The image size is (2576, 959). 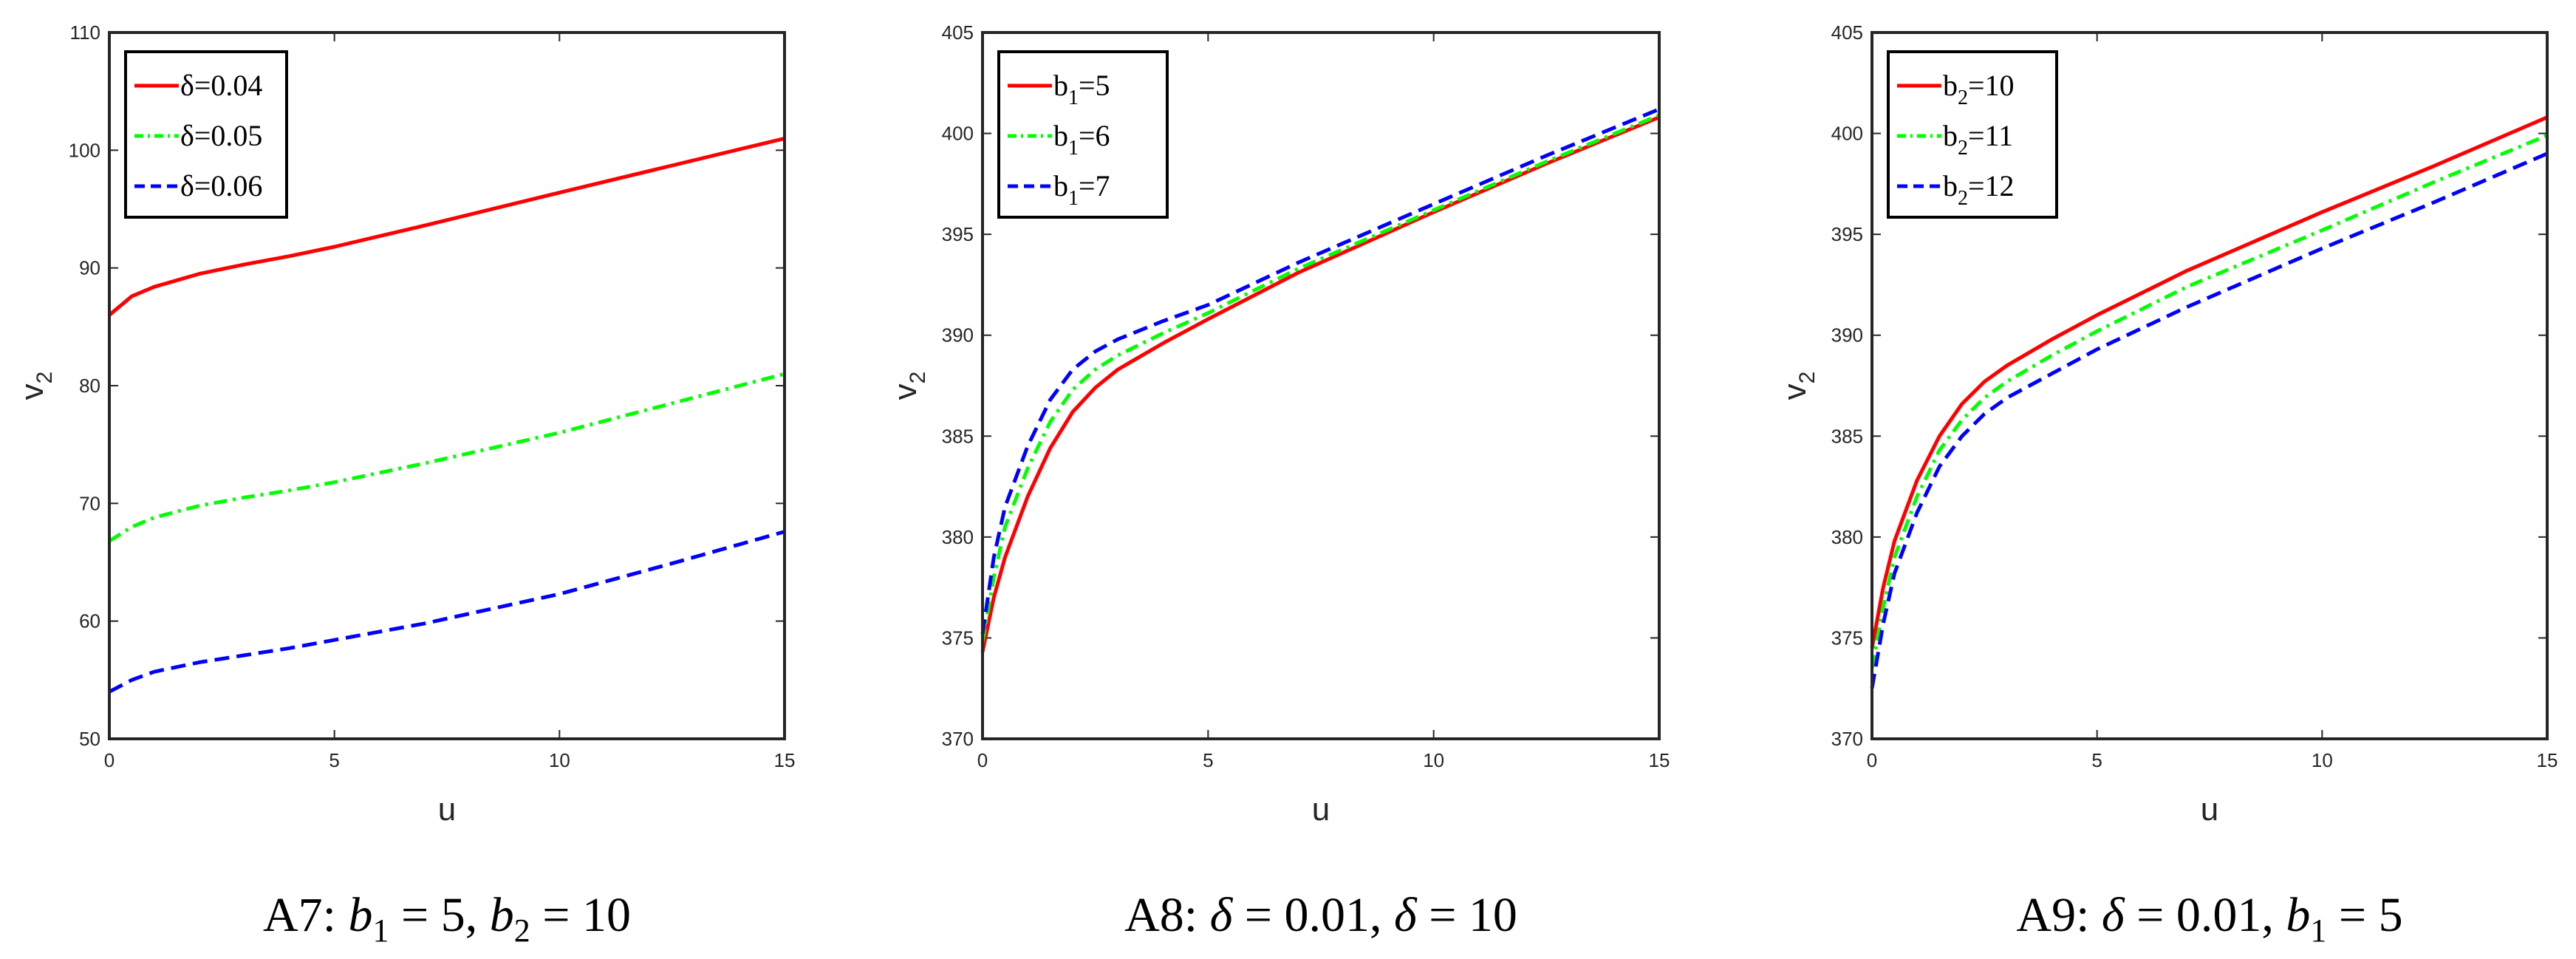 What do you see at coordinates (221, 85) in the screenshot?
I see `legend-label-1: δ=0.04` at bounding box center [221, 85].